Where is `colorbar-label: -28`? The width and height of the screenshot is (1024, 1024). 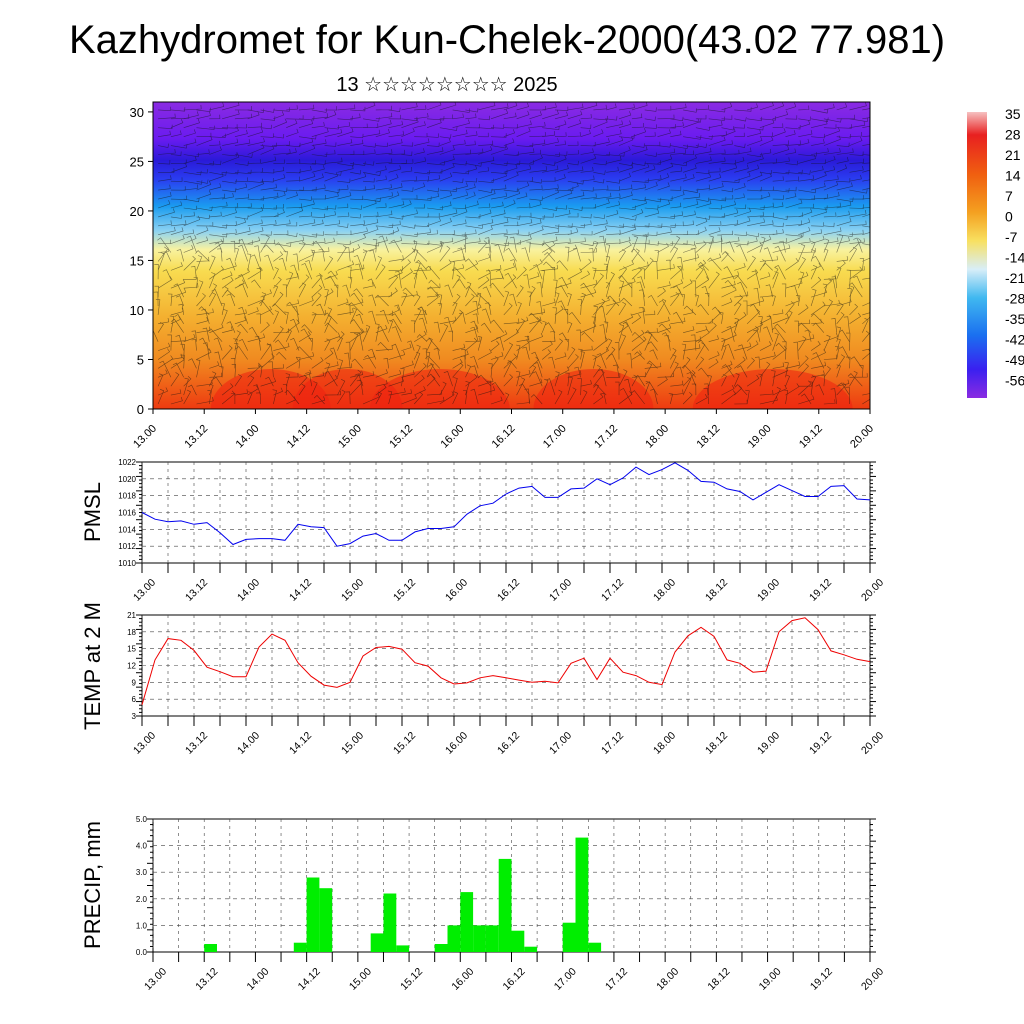
colorbar-label: -28 is located at coordinates (1014, 299).